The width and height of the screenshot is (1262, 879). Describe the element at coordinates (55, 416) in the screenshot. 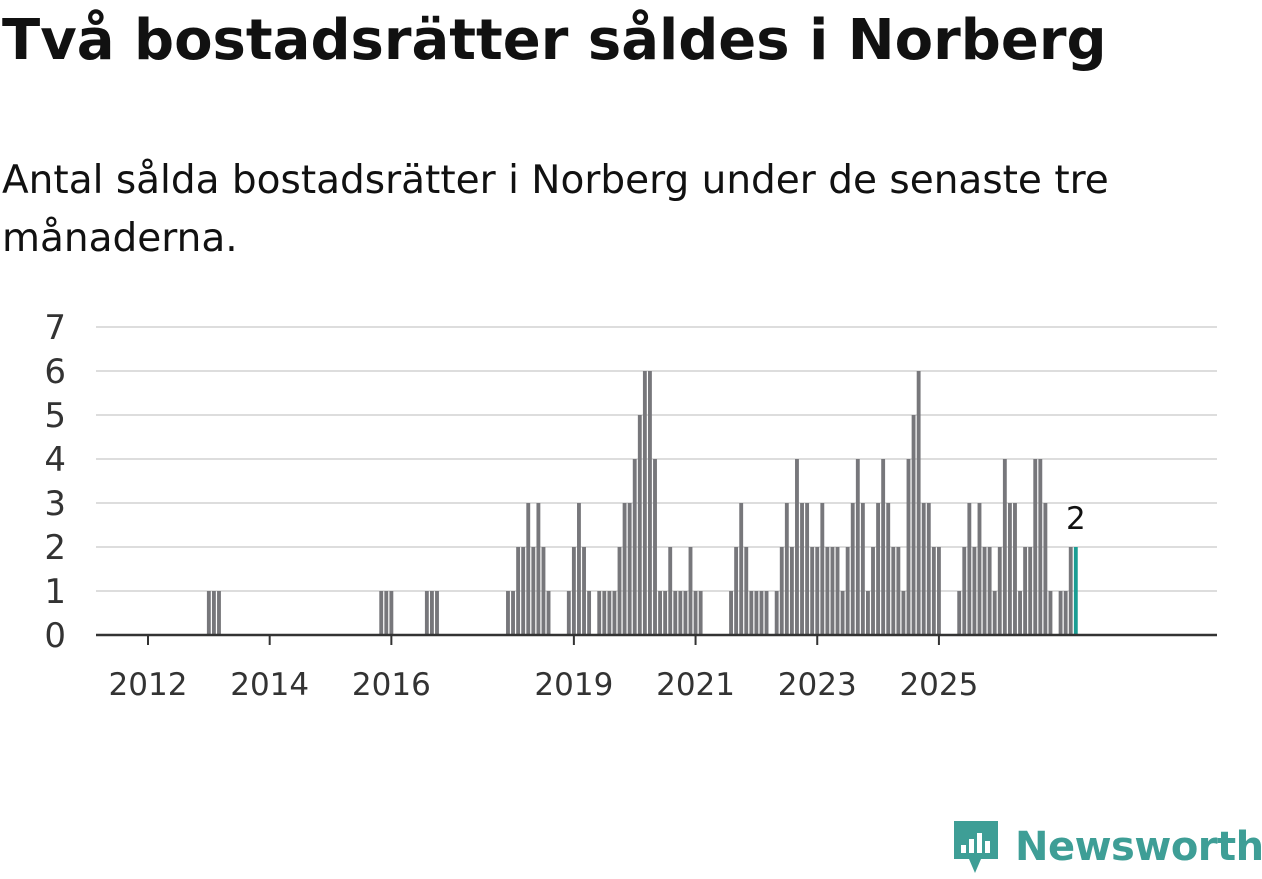

I see `y-tick-label: 5` at that location.